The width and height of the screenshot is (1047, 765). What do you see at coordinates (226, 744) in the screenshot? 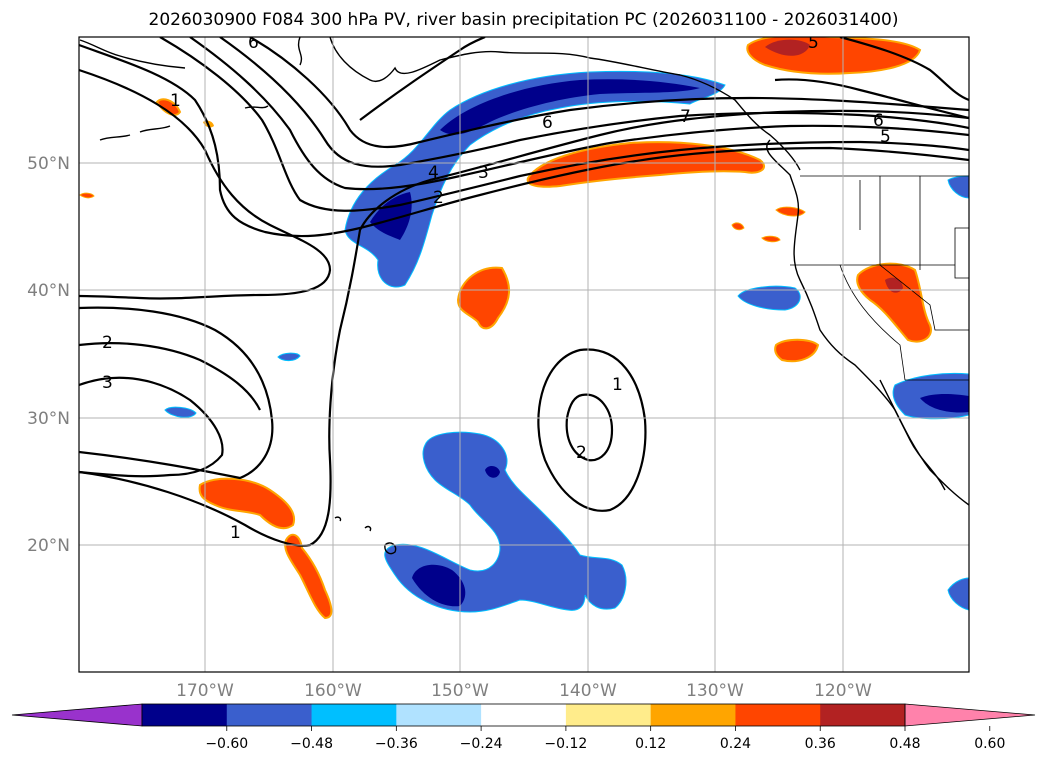
I see `colorbar-tick-label: −0.60` at bounding box center [226, 744].